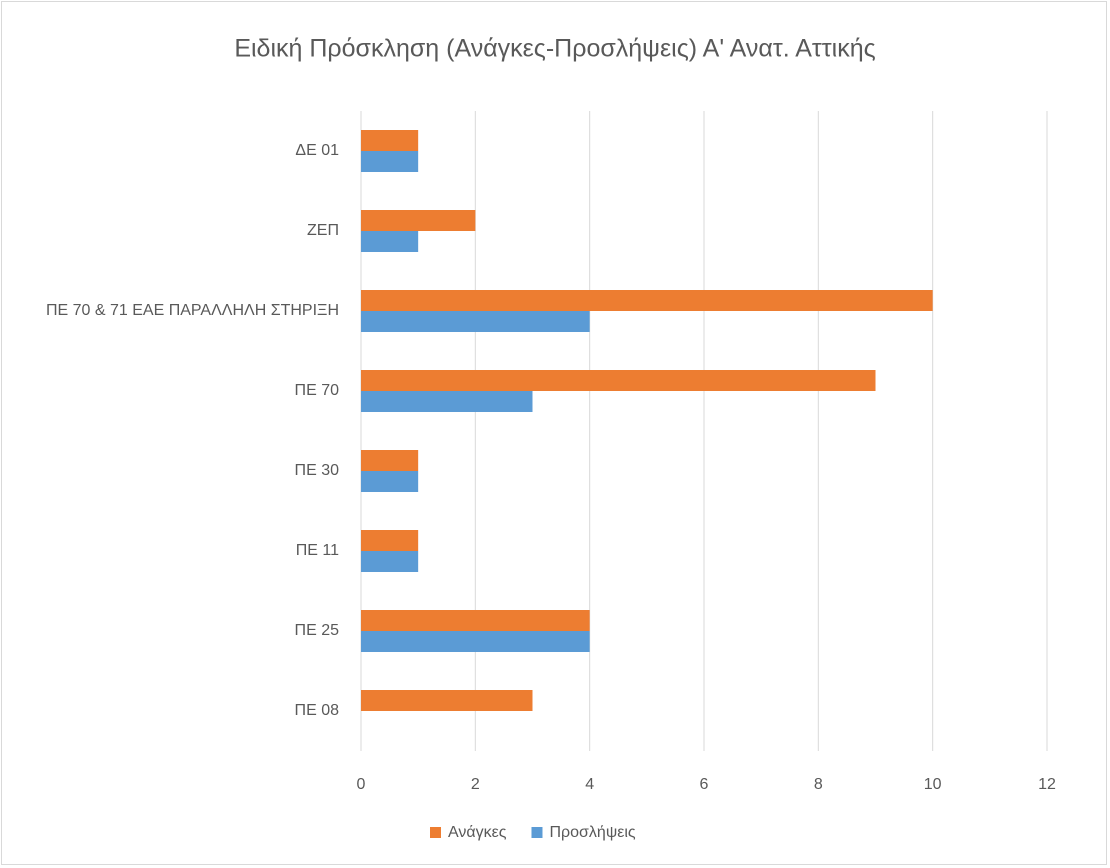 The height and width of the screenshot is (868, 1110). What do you see at coordinates (192, 310) in the screenshot?
I see `y-tick-label: ΠΕ 70 & 71 ΕΑΕ ΠΑΡΑΛΛΗΛΗ ΣΤΗΡΙΞΗ` at bounding box center [192, 310].